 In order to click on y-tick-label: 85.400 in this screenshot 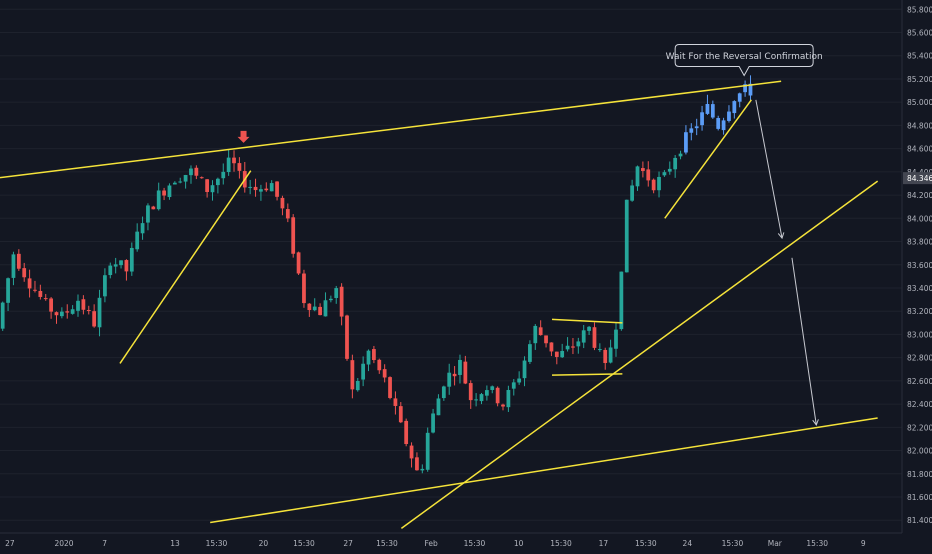, I will do `click(919, 56)`.